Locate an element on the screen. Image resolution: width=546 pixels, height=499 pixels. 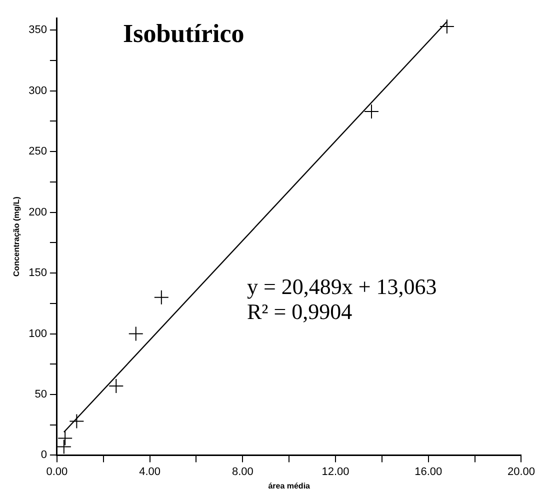
y-axis-title: Concentração (mg/L) is located at coordinates (17, 236).